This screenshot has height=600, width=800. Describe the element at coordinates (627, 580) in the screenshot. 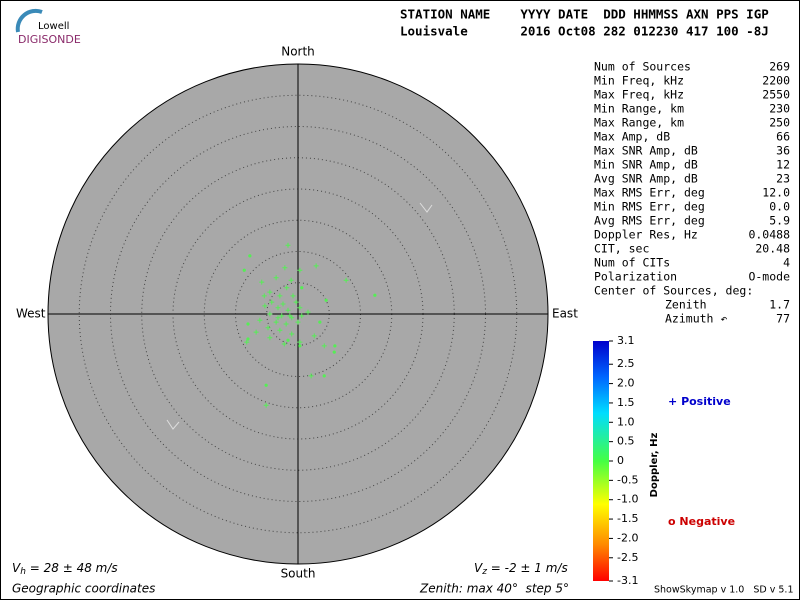

I see `colorbar-tick-label: -3.1` at that location.